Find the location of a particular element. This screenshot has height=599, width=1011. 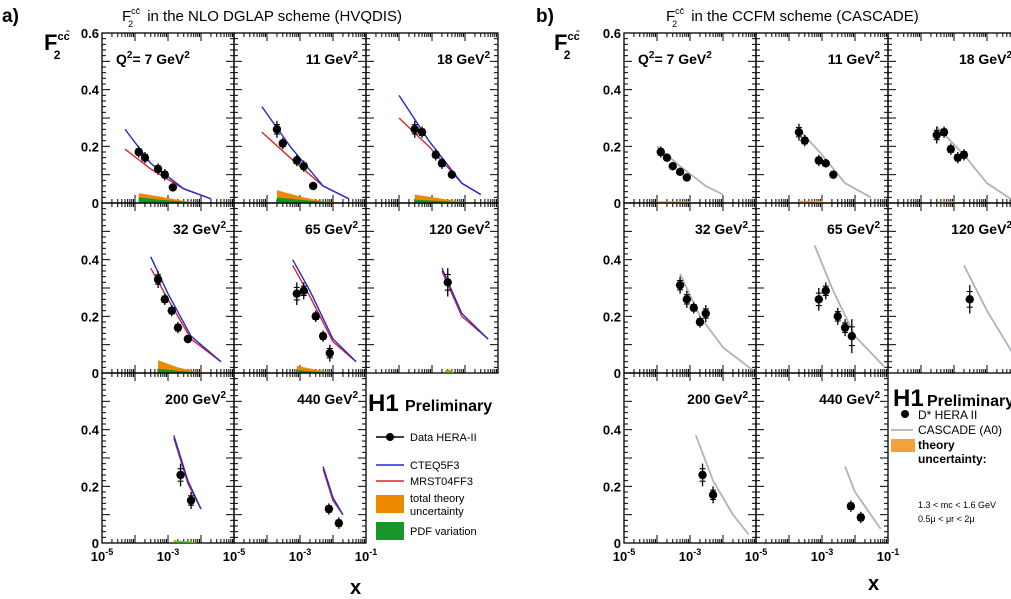

panel-b-5: 65 GeV2 is located at coordinates (822, 288).